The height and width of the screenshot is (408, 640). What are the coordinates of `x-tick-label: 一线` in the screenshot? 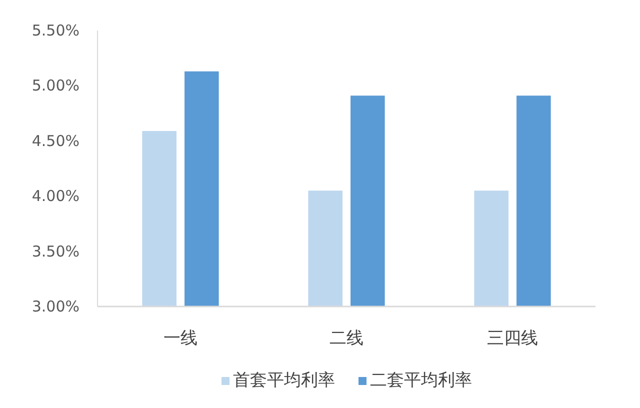 It's located at (181, 338).